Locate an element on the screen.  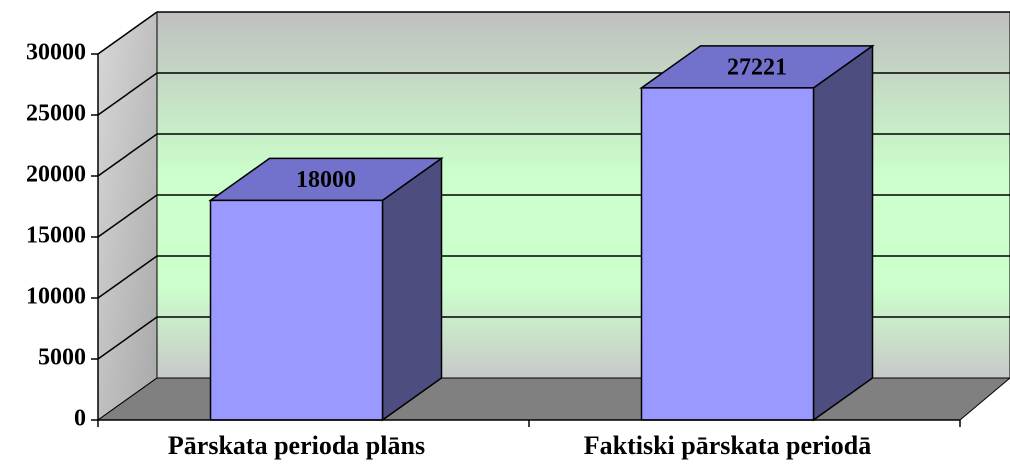
x-tick-label: Faktiski pārskata periodā is located at coordinates (728, 445).